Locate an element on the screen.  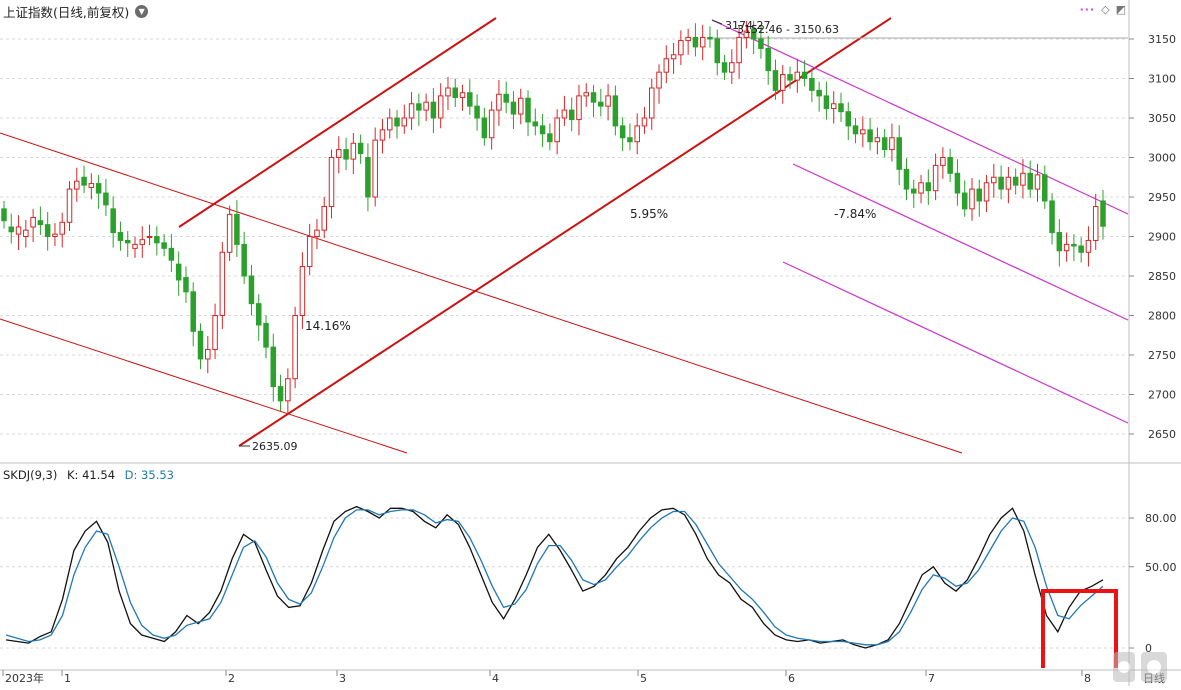
y-tick-label: 2750 is located at coordinates (1162, 355).